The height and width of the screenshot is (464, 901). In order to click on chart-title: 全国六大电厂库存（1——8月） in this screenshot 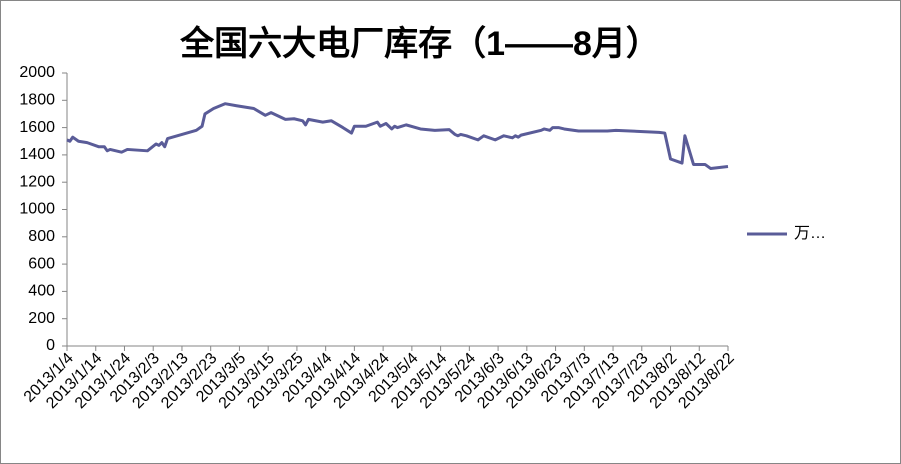, I will do `click(419, 43)`.